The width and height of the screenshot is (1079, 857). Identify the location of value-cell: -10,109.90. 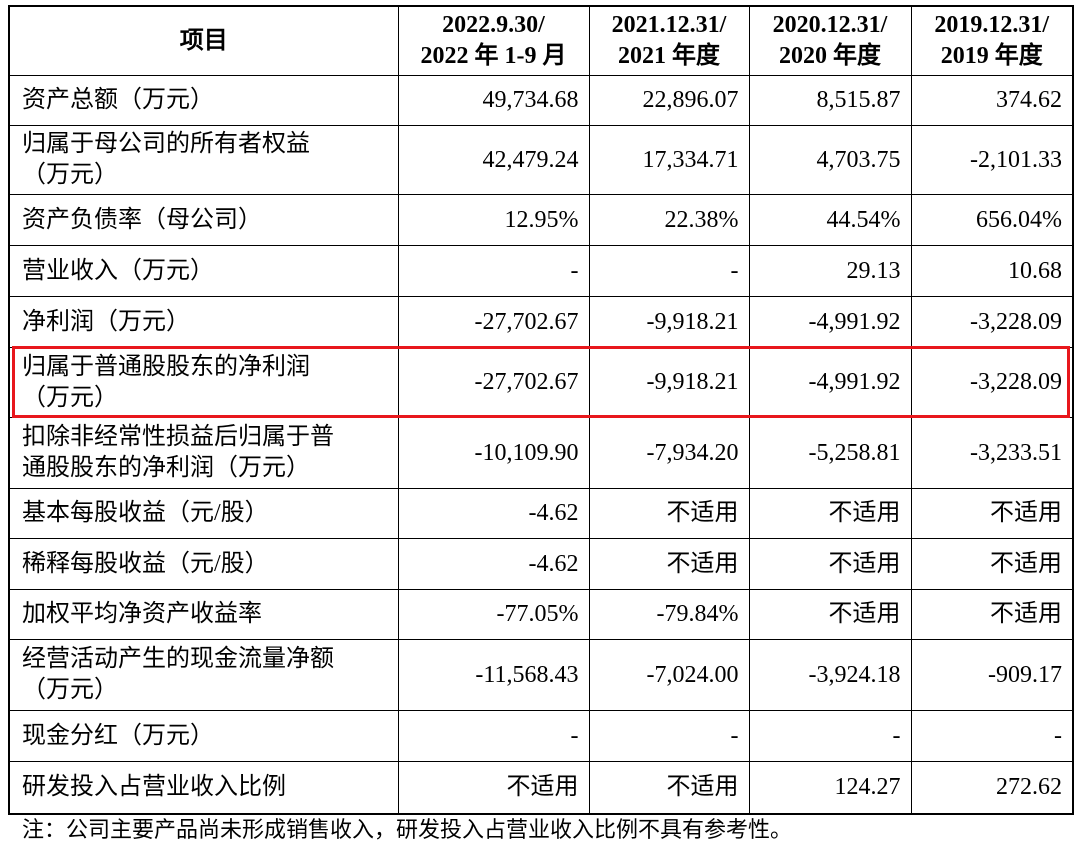
(493, 453).